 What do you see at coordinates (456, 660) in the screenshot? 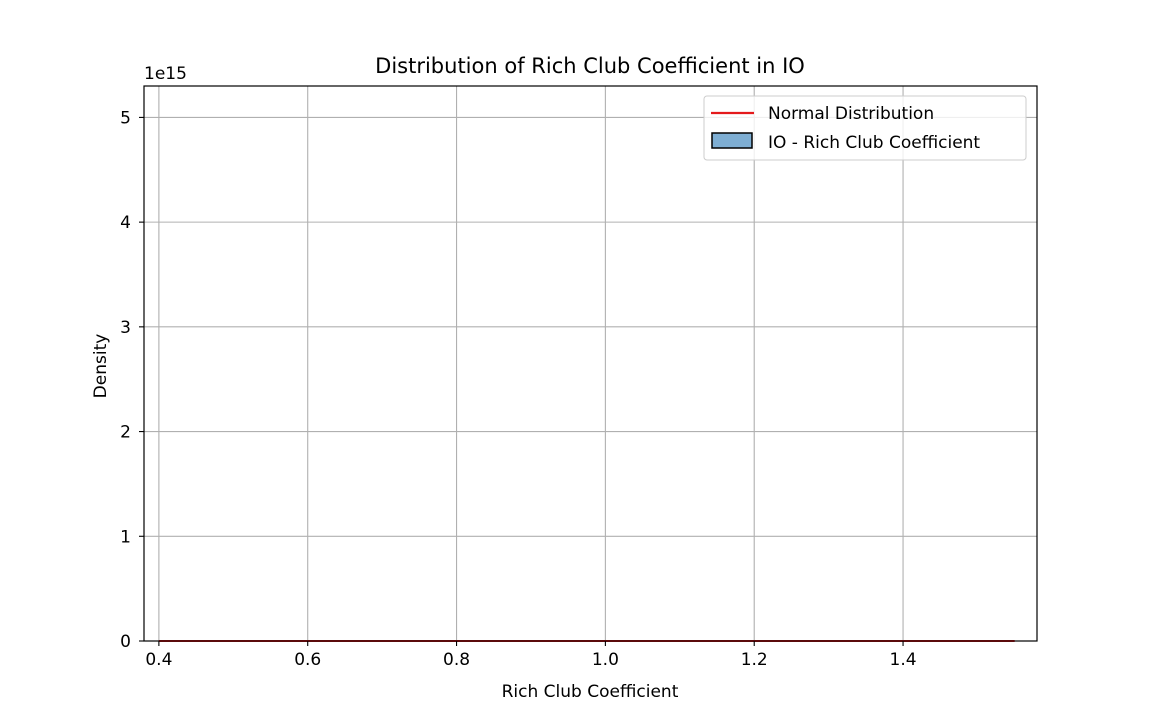
I see `x-tick-label: 0.8` at bounding box center [456, 660].